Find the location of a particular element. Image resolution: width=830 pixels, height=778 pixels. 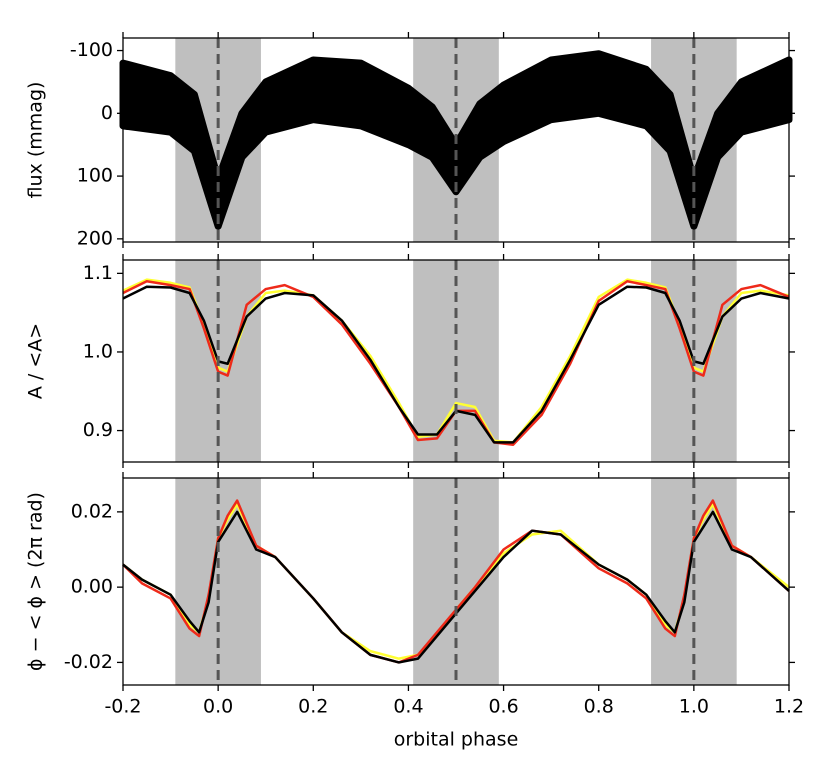

x-tick-label: 0.6 is located at coordinates (503, 707).